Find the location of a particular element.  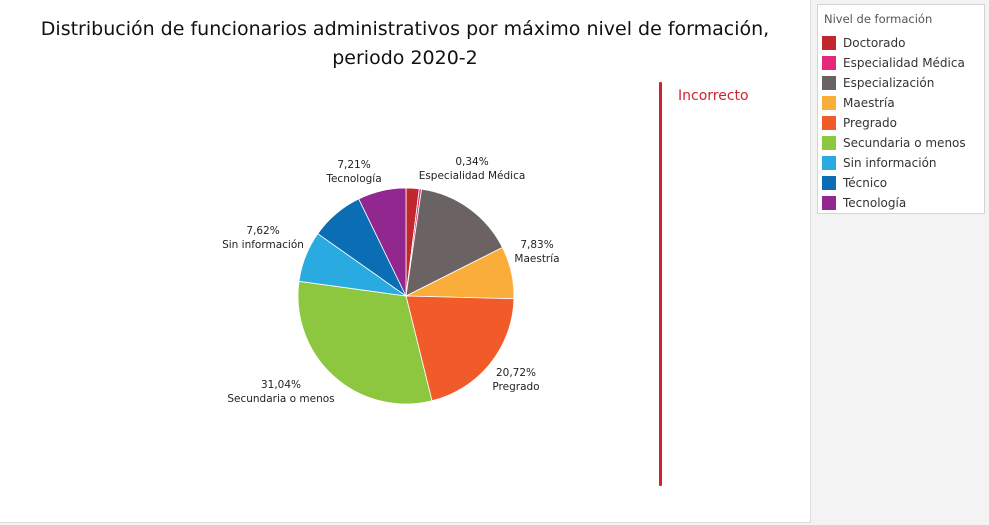

legend-item-label: Pregrado is located at coordinates (870, 123).